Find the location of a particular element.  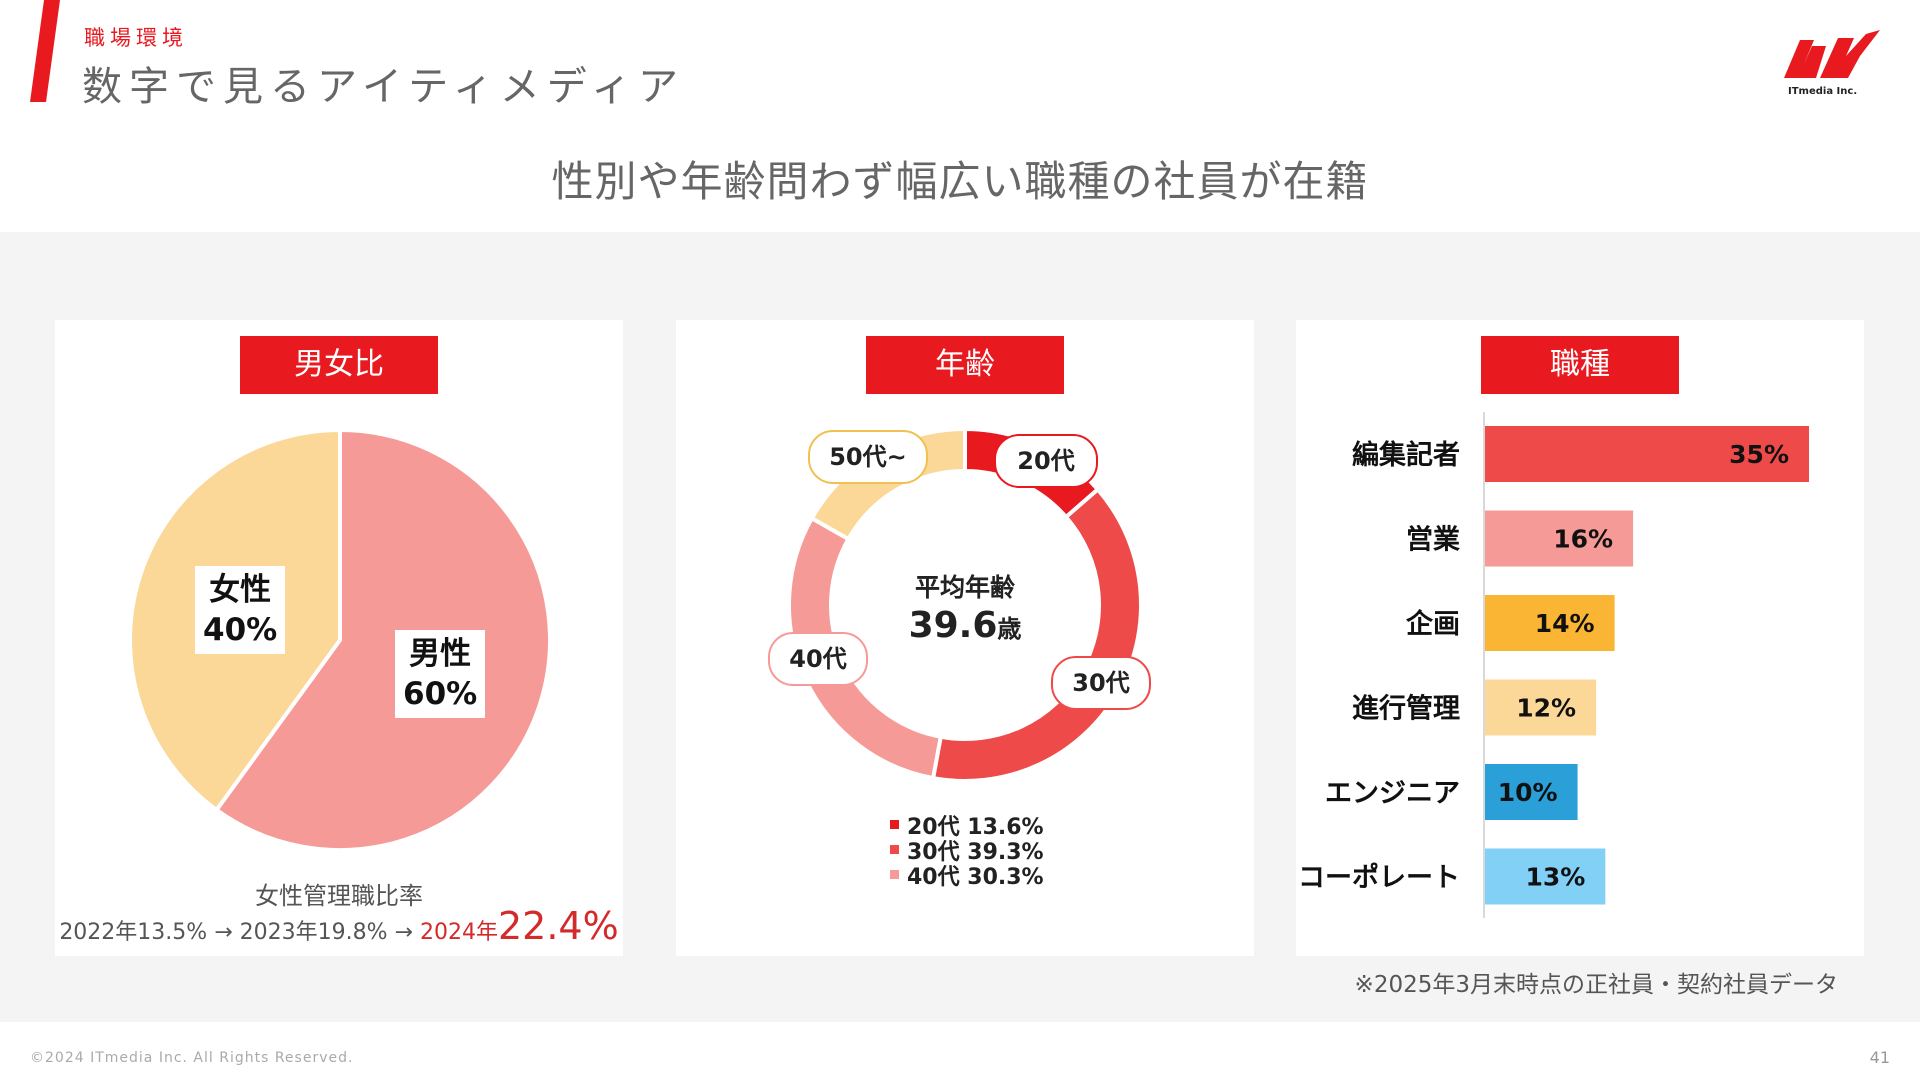

age-legend: 20代 13.6% 30代 39.3% 40代 30.3% is located at coordinates (967, 851).